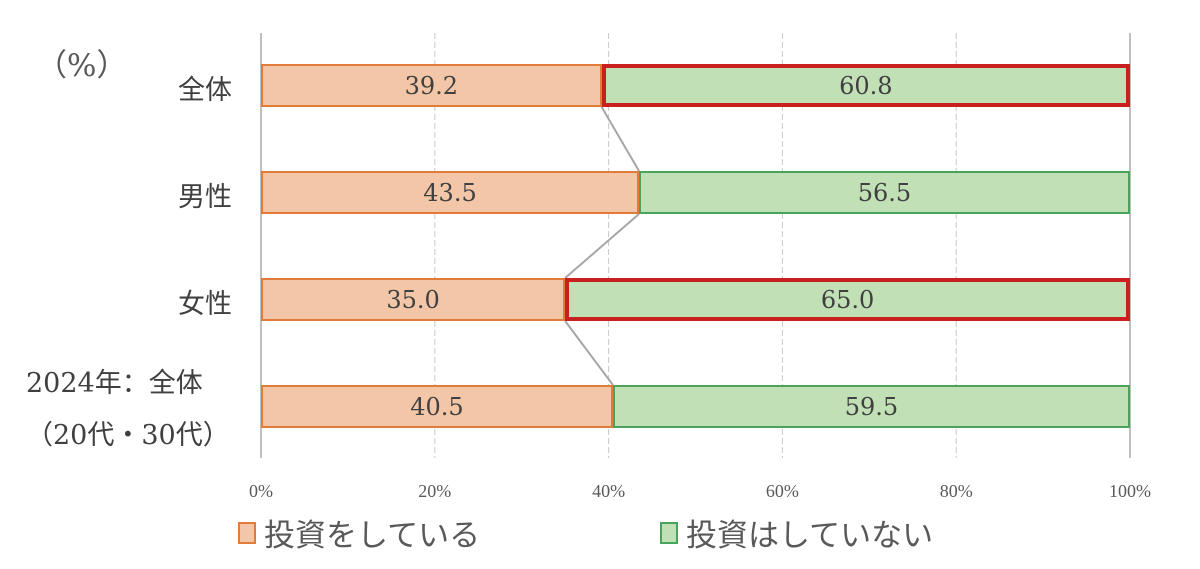 This screenshot has width=1200, height=569. I want to click on x-tick-label: 0%, so click(261, 491).